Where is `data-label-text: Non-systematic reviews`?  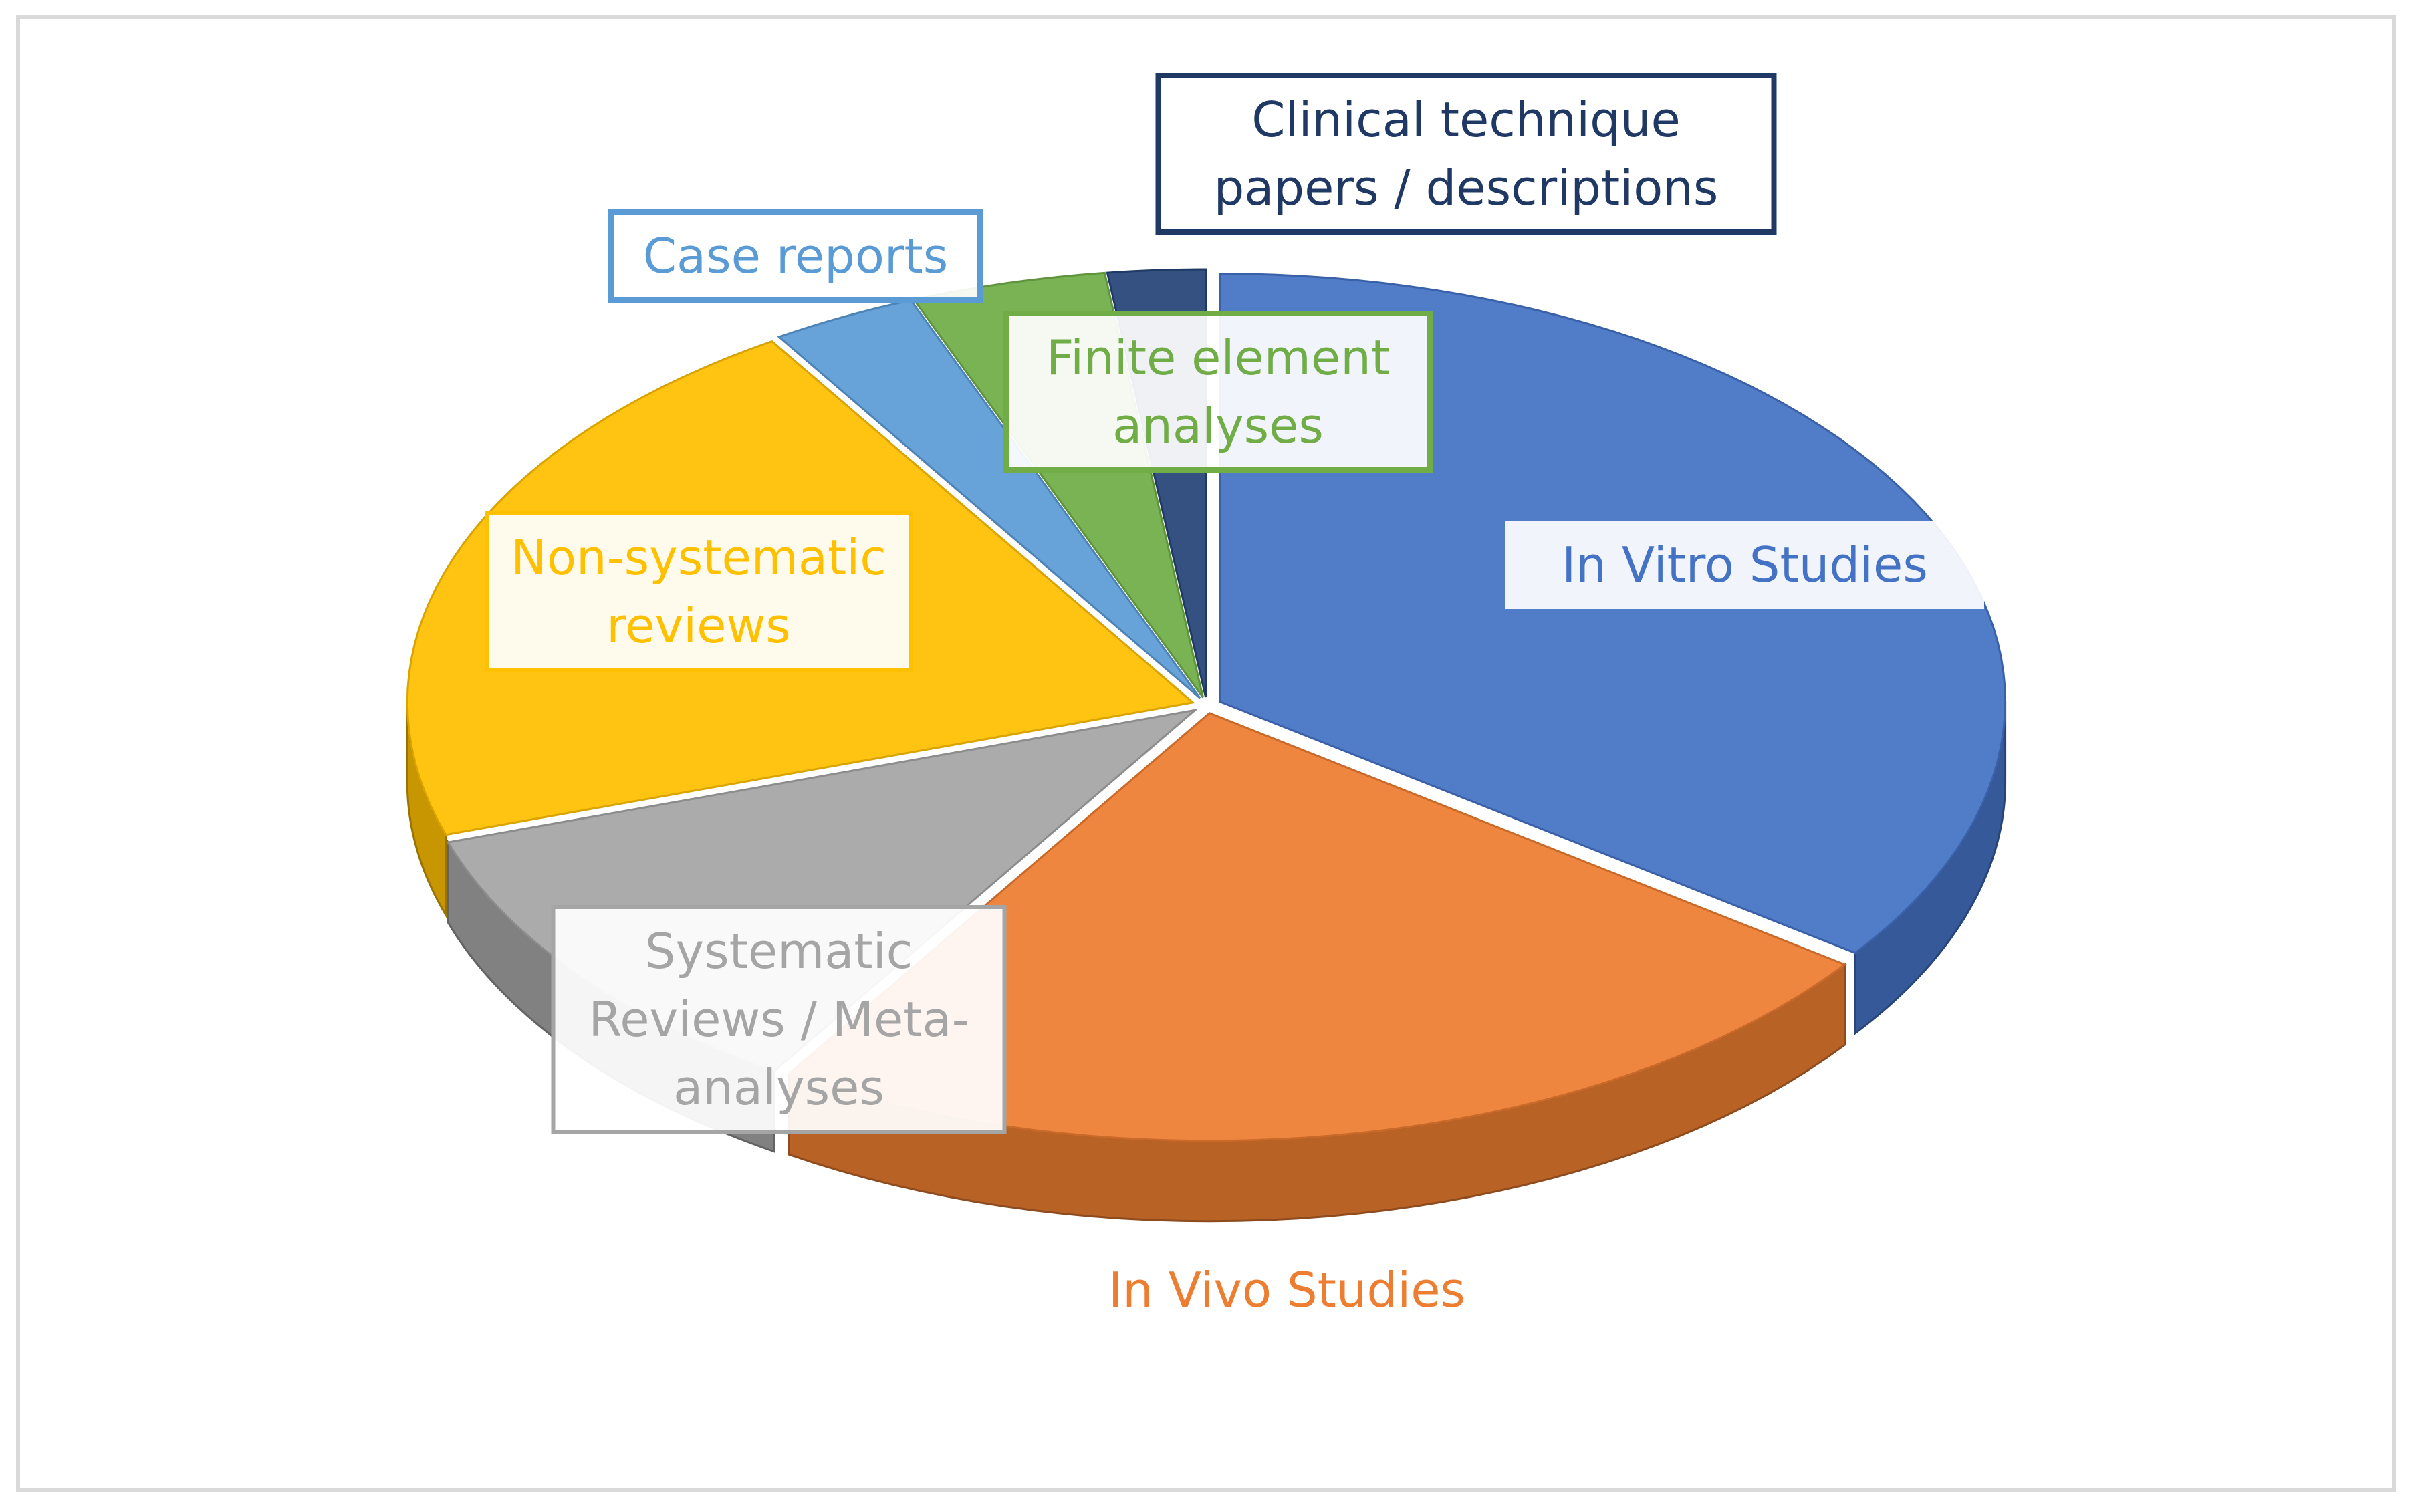 data-label-text: Non-systematic reviews is located at coordinates (698, 591).